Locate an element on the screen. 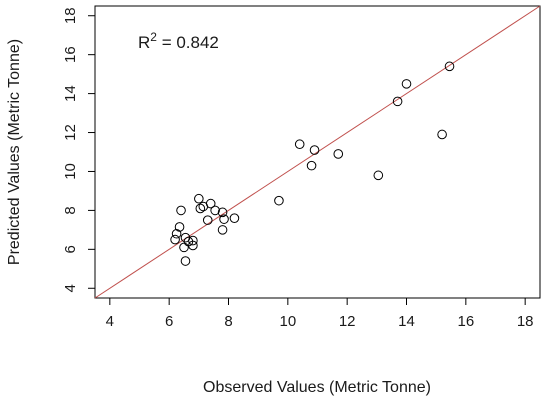  x-tick-label: 6 is located at coordinates (169, 321).